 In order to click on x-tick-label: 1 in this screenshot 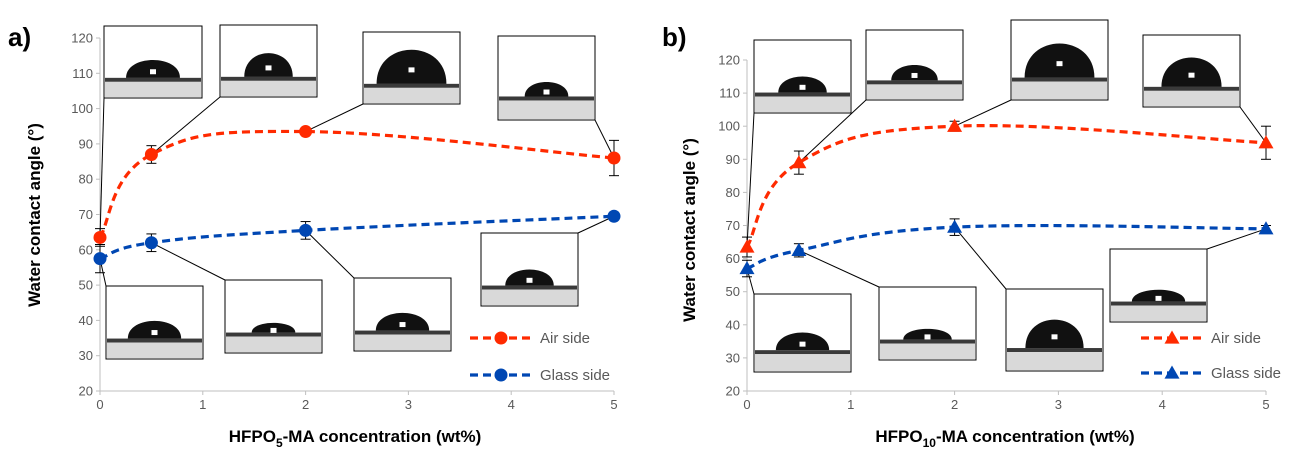, I will do `click(850, 404)`.